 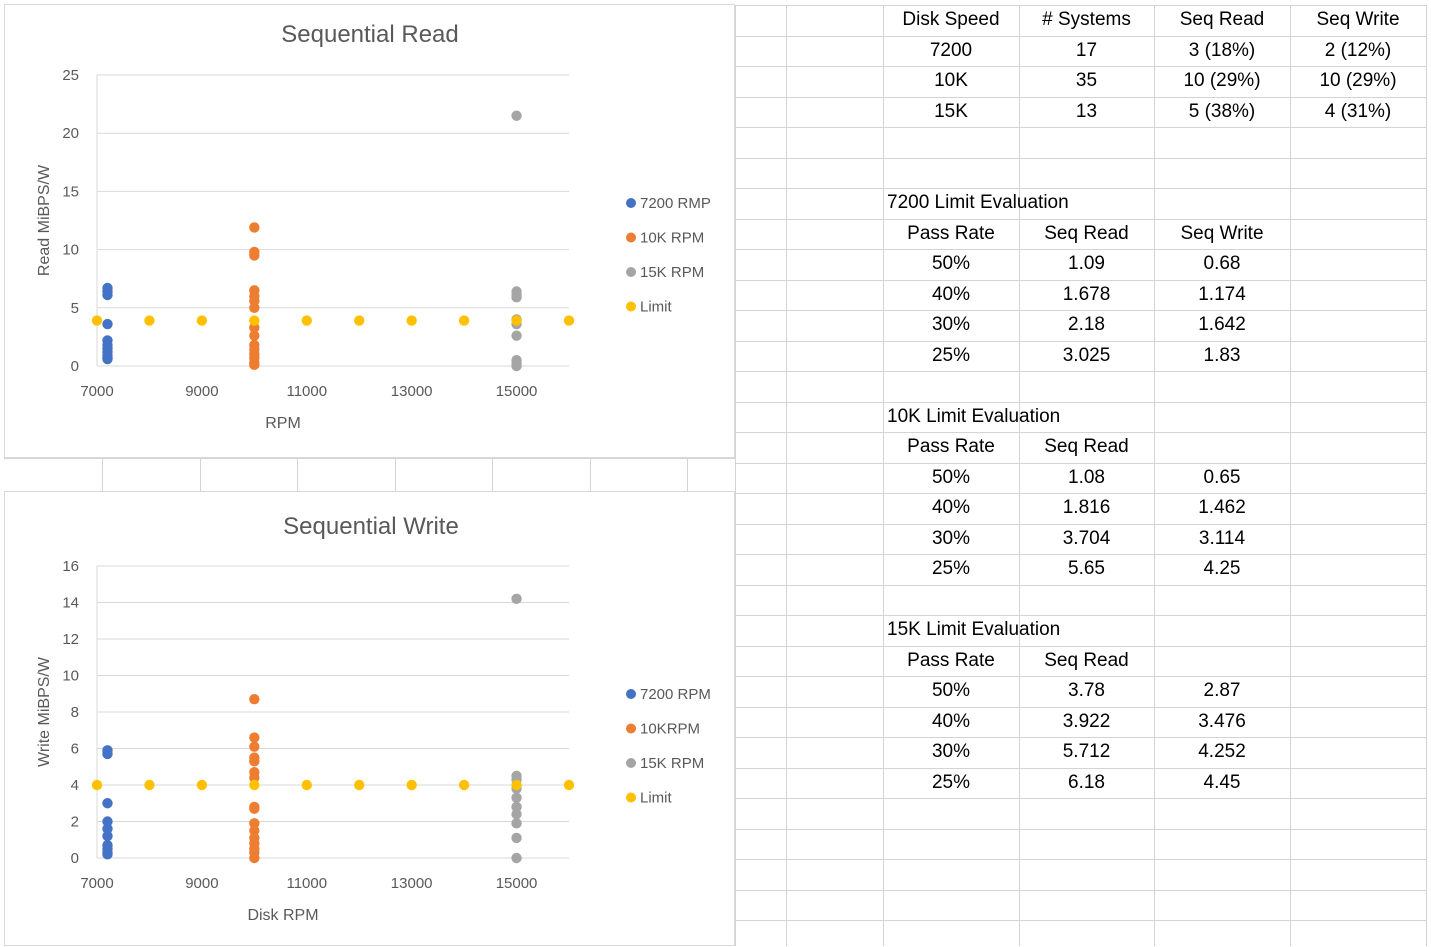 I want to click on limit-cell: 1.462, so click(x=1222, y=507).